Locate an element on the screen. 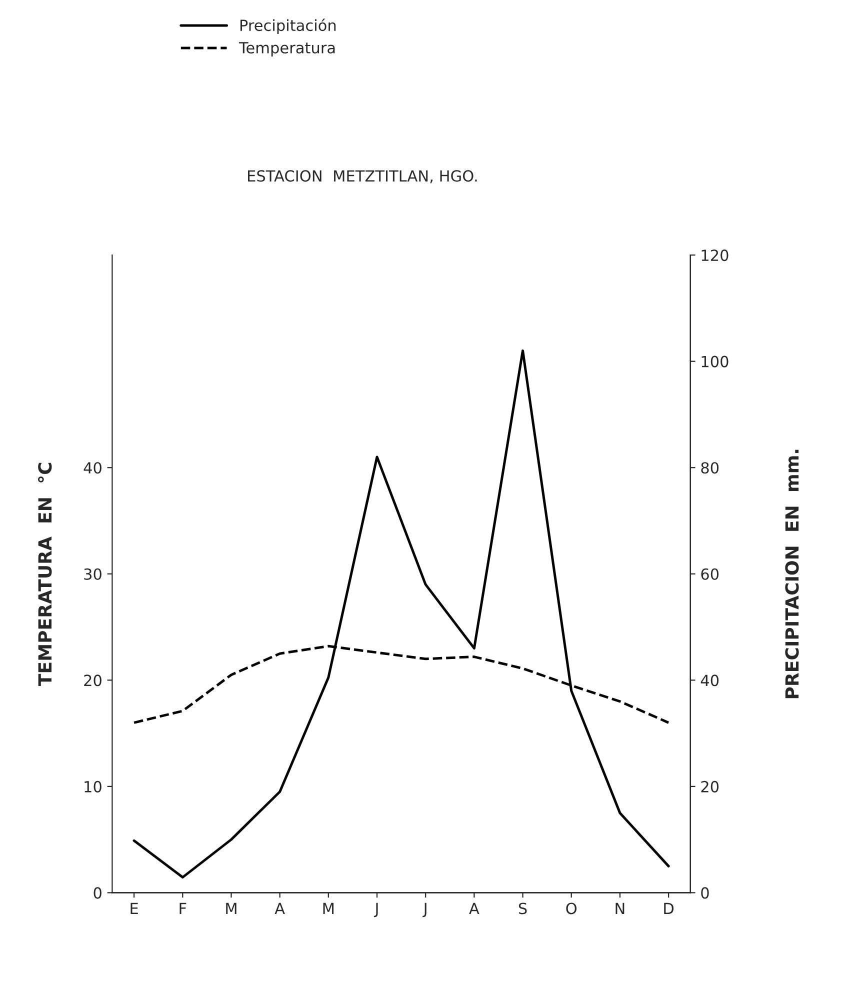  x-tick-label: D is located at coordinates (669, 908).